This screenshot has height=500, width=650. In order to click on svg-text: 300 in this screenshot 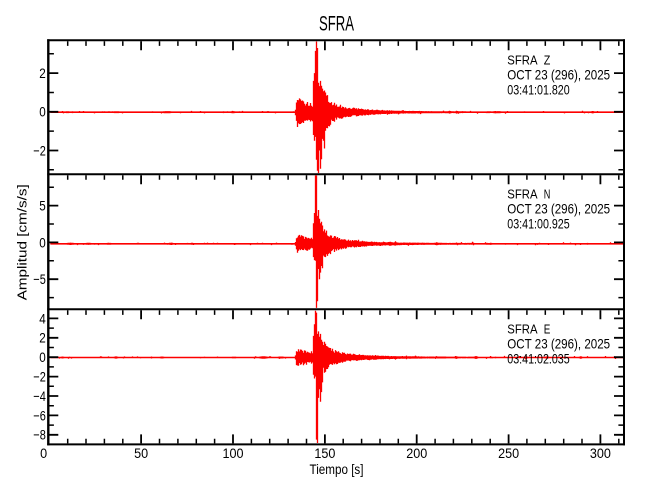, I will do `click(600, 454)`.